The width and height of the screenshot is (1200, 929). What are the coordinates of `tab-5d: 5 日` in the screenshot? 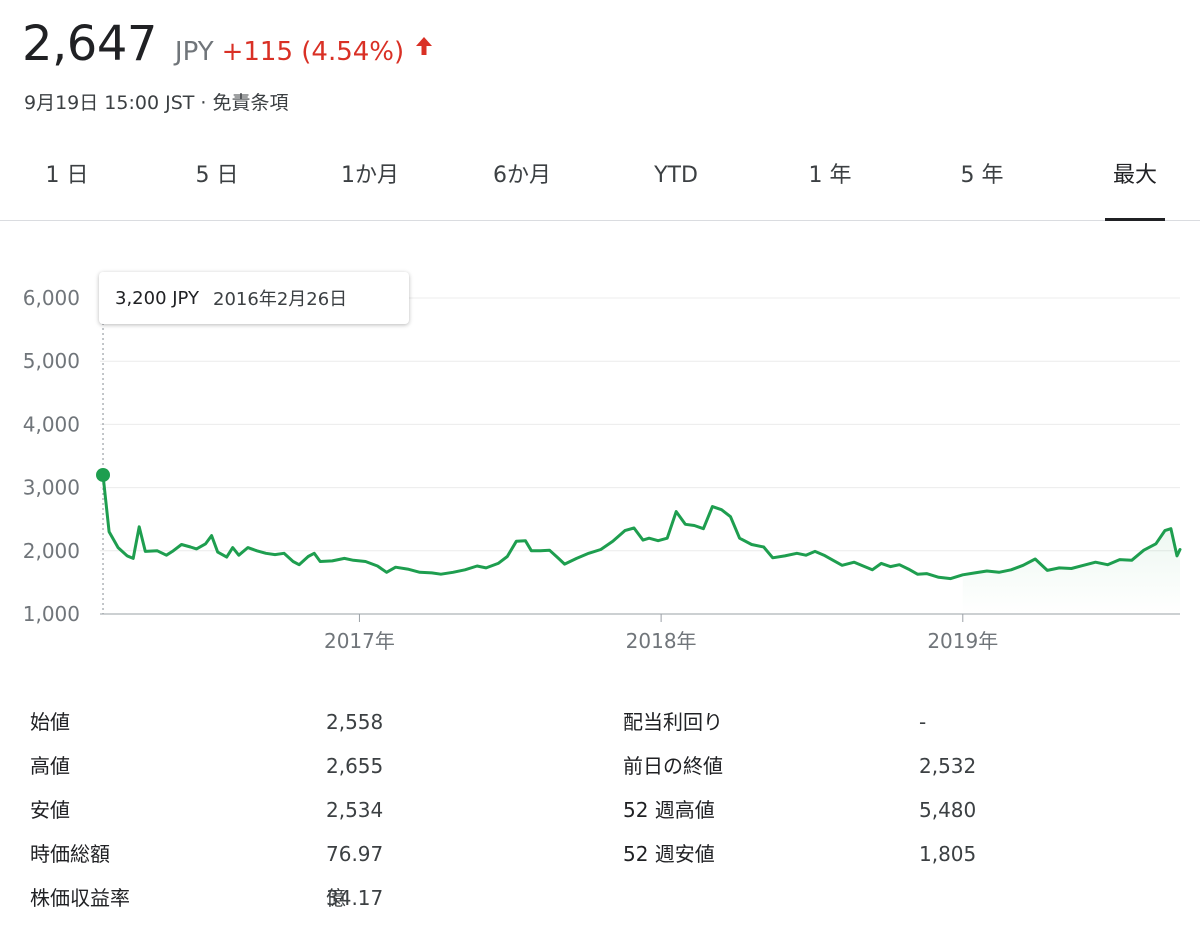 It's located at (217, 175).